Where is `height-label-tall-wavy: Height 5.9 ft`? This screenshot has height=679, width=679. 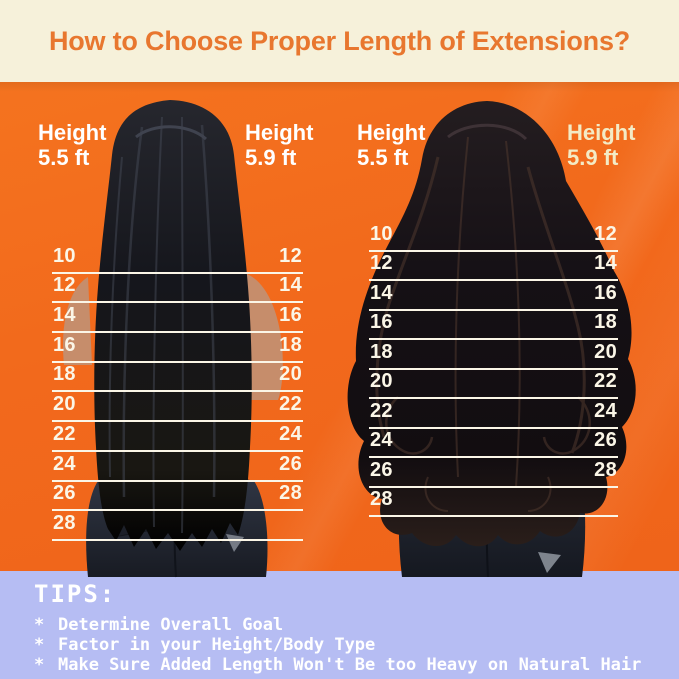
height-label-tall-wavy: Height 5.9 ft is located at coordinates (601, 145).